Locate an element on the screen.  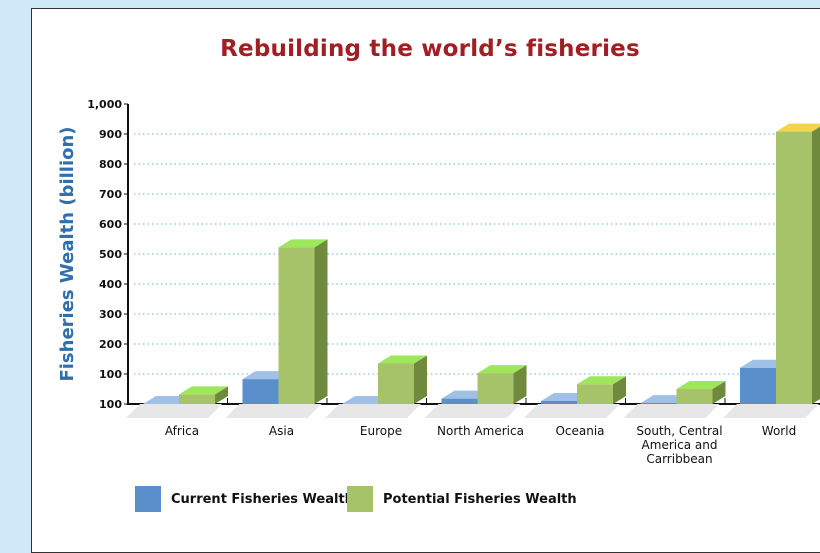
legend-item-potential: Potential Fisheries Wealth is located at coordinates (462, 499).